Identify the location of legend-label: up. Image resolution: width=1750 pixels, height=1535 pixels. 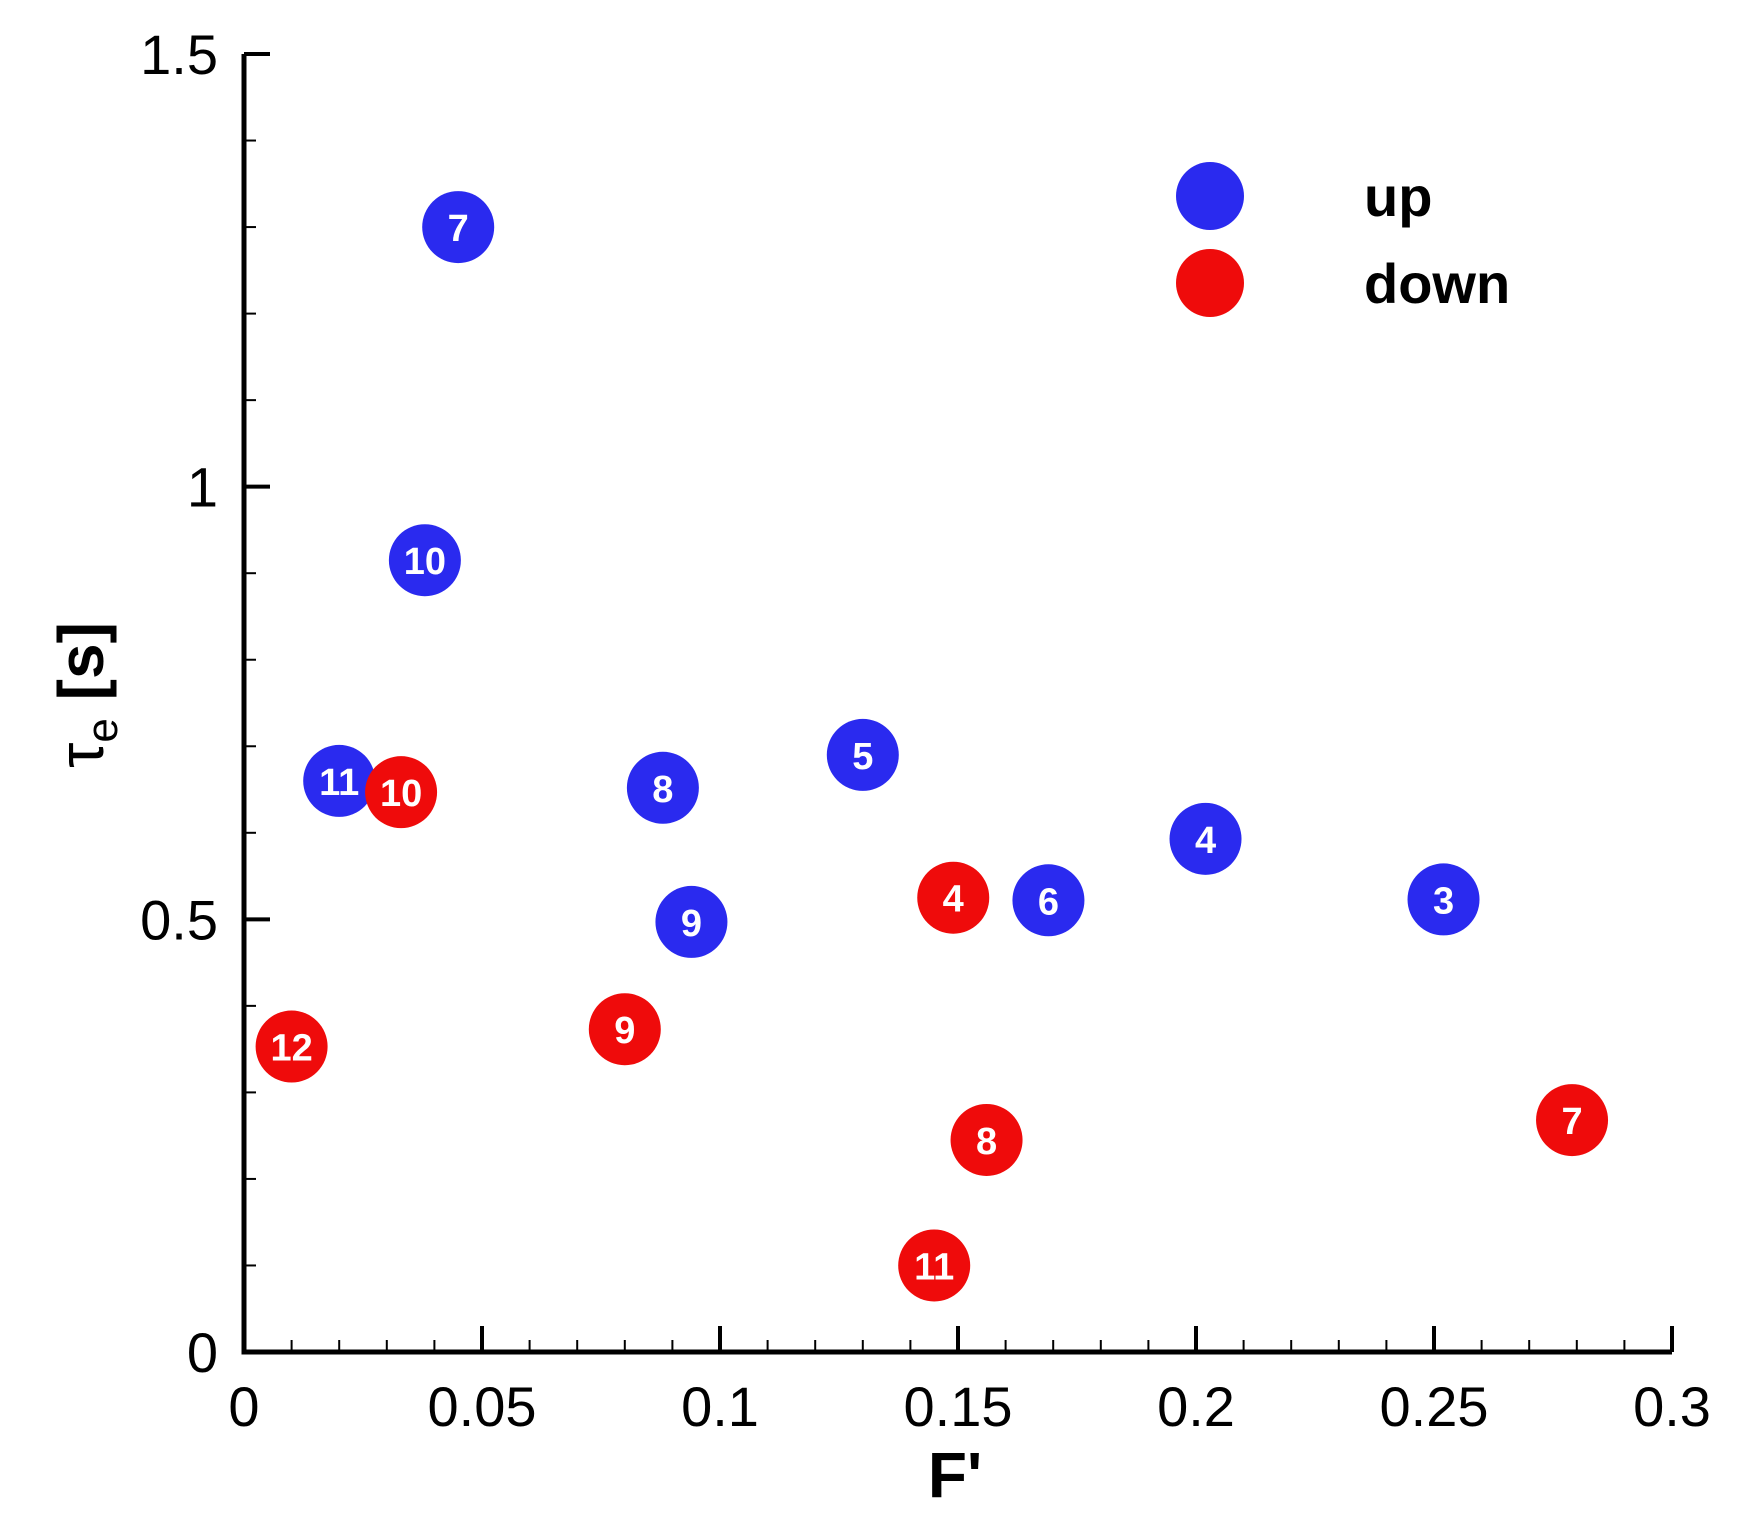
(1398, 196).